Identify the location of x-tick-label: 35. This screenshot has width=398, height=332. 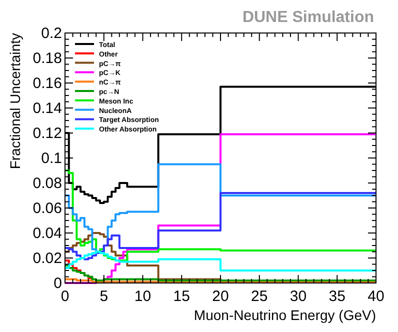
(337, 296).